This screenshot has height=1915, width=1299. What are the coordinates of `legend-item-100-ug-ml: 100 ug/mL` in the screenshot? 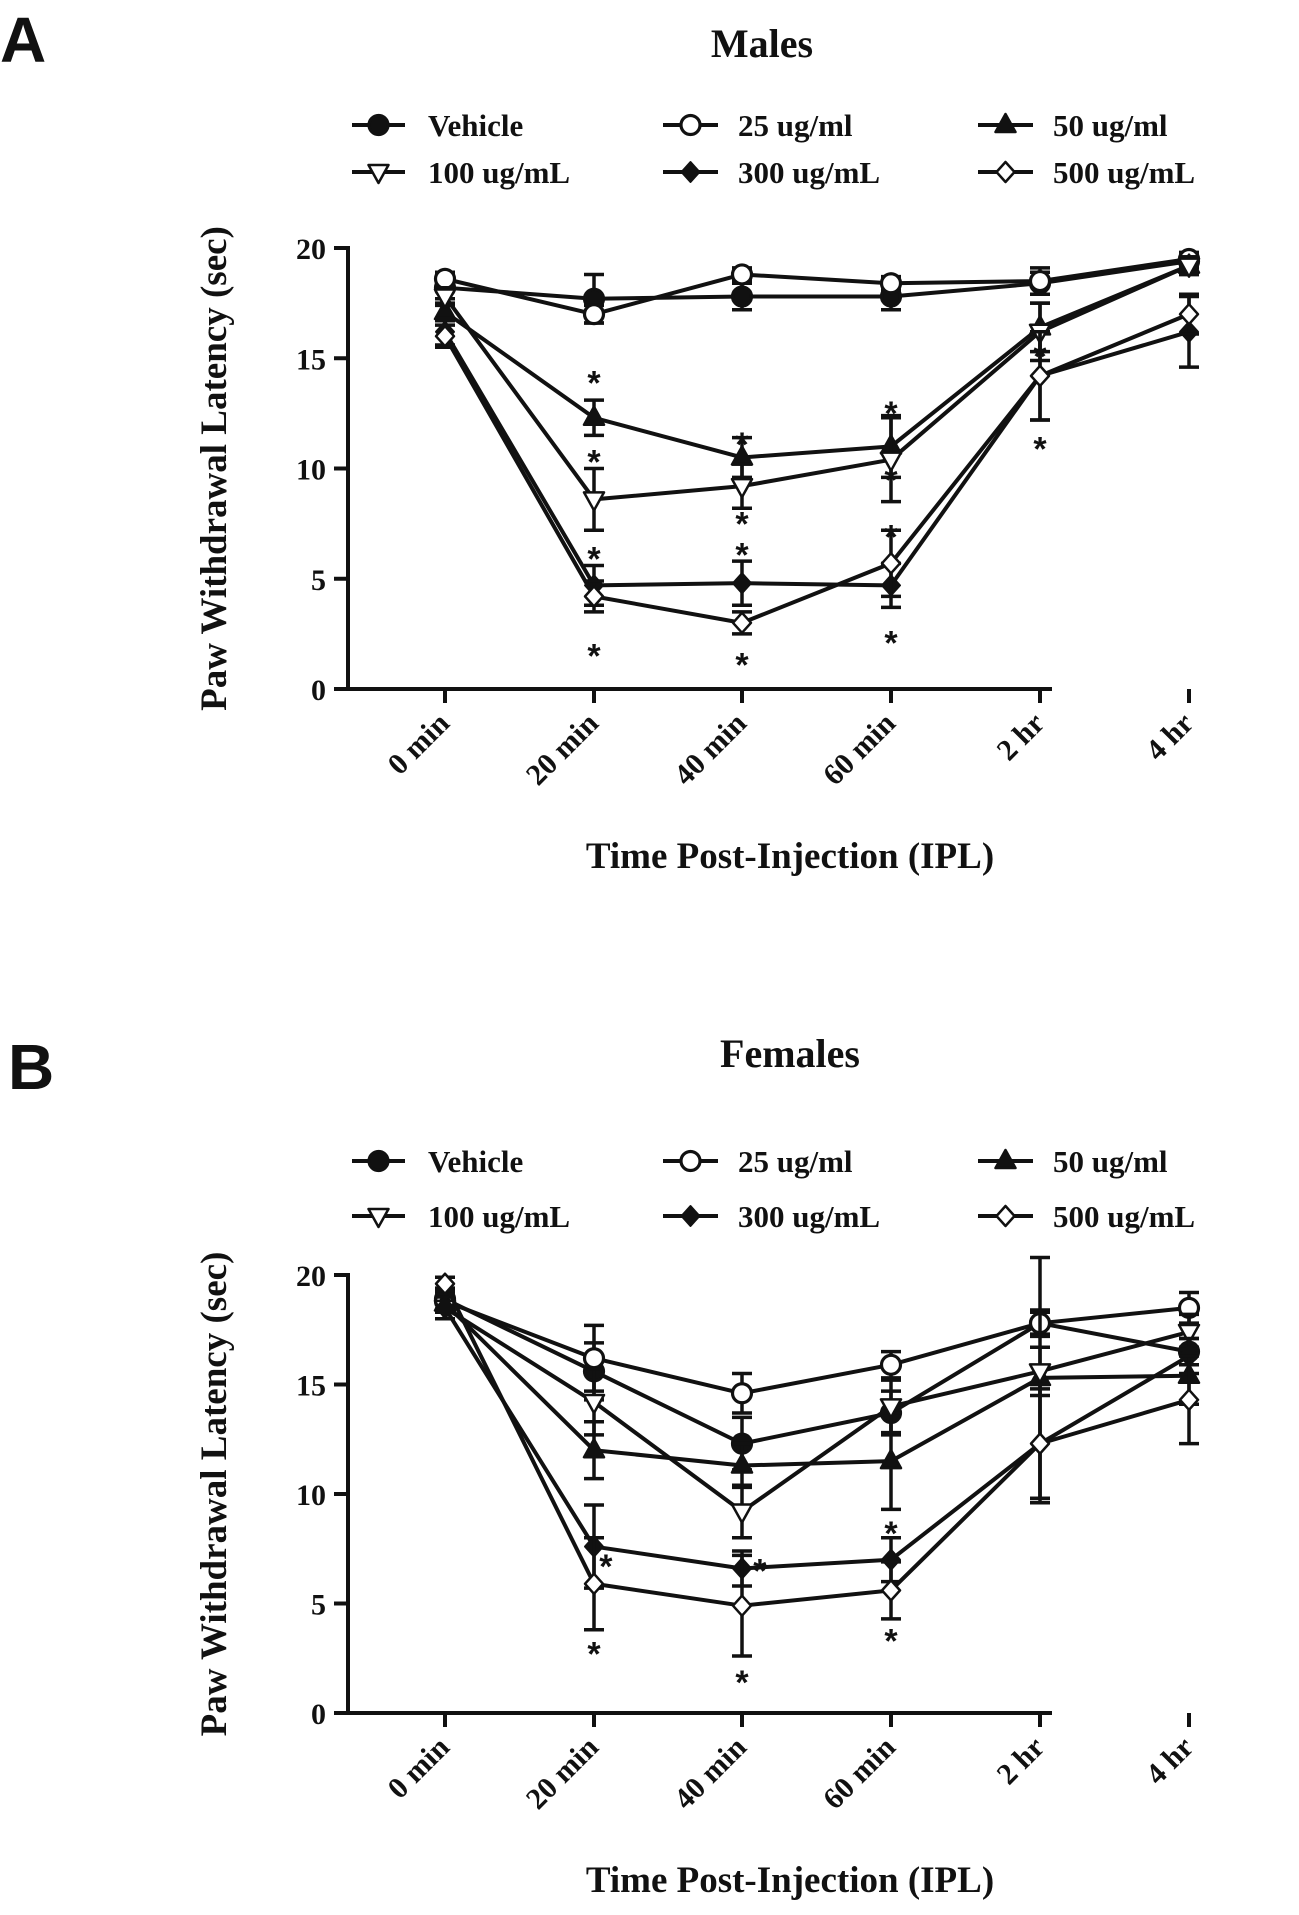 It's located at (461, 172).